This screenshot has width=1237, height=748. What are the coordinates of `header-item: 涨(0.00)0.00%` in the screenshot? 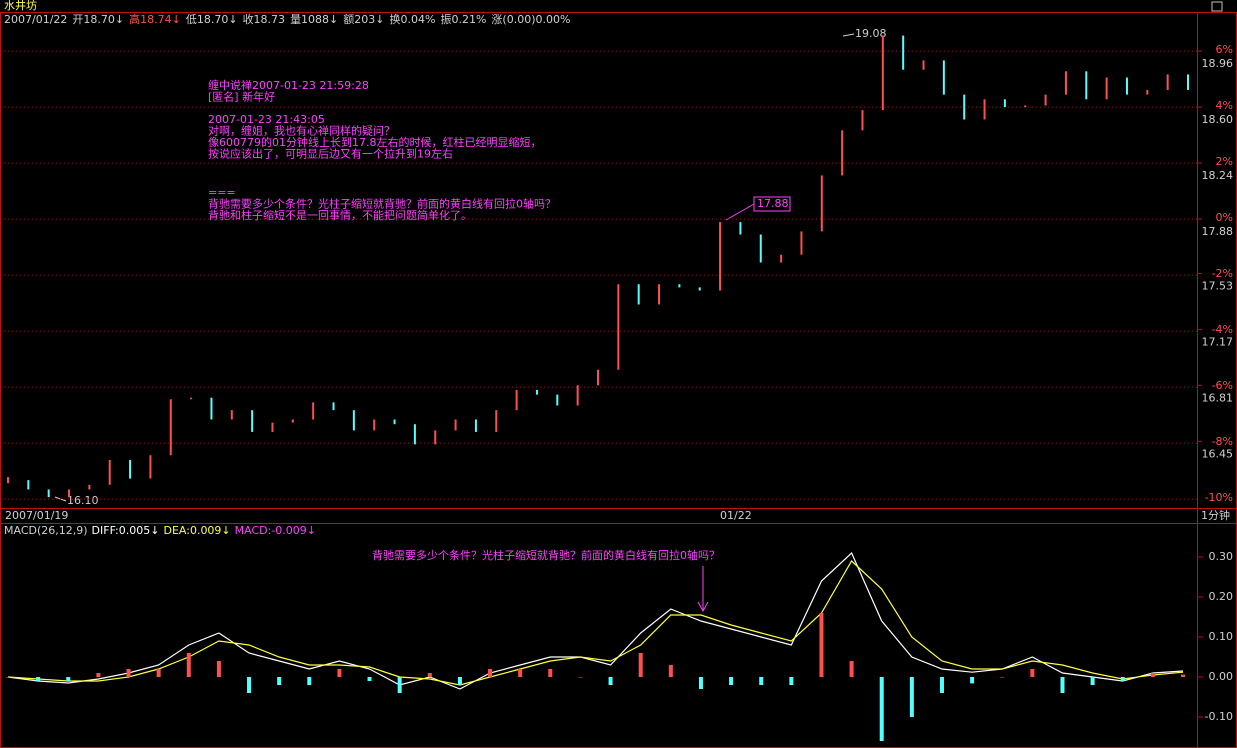 It's located at (530, 19).